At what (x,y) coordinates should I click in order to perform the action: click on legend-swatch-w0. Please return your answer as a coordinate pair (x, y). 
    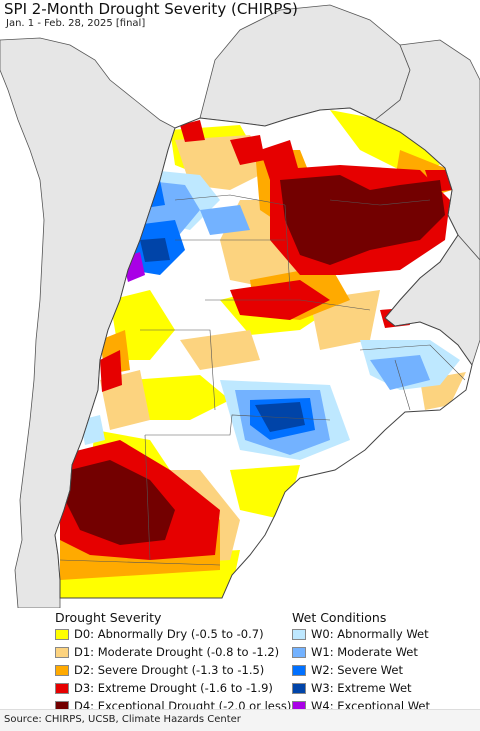
    Looking at the image, I should click on (299, 634).